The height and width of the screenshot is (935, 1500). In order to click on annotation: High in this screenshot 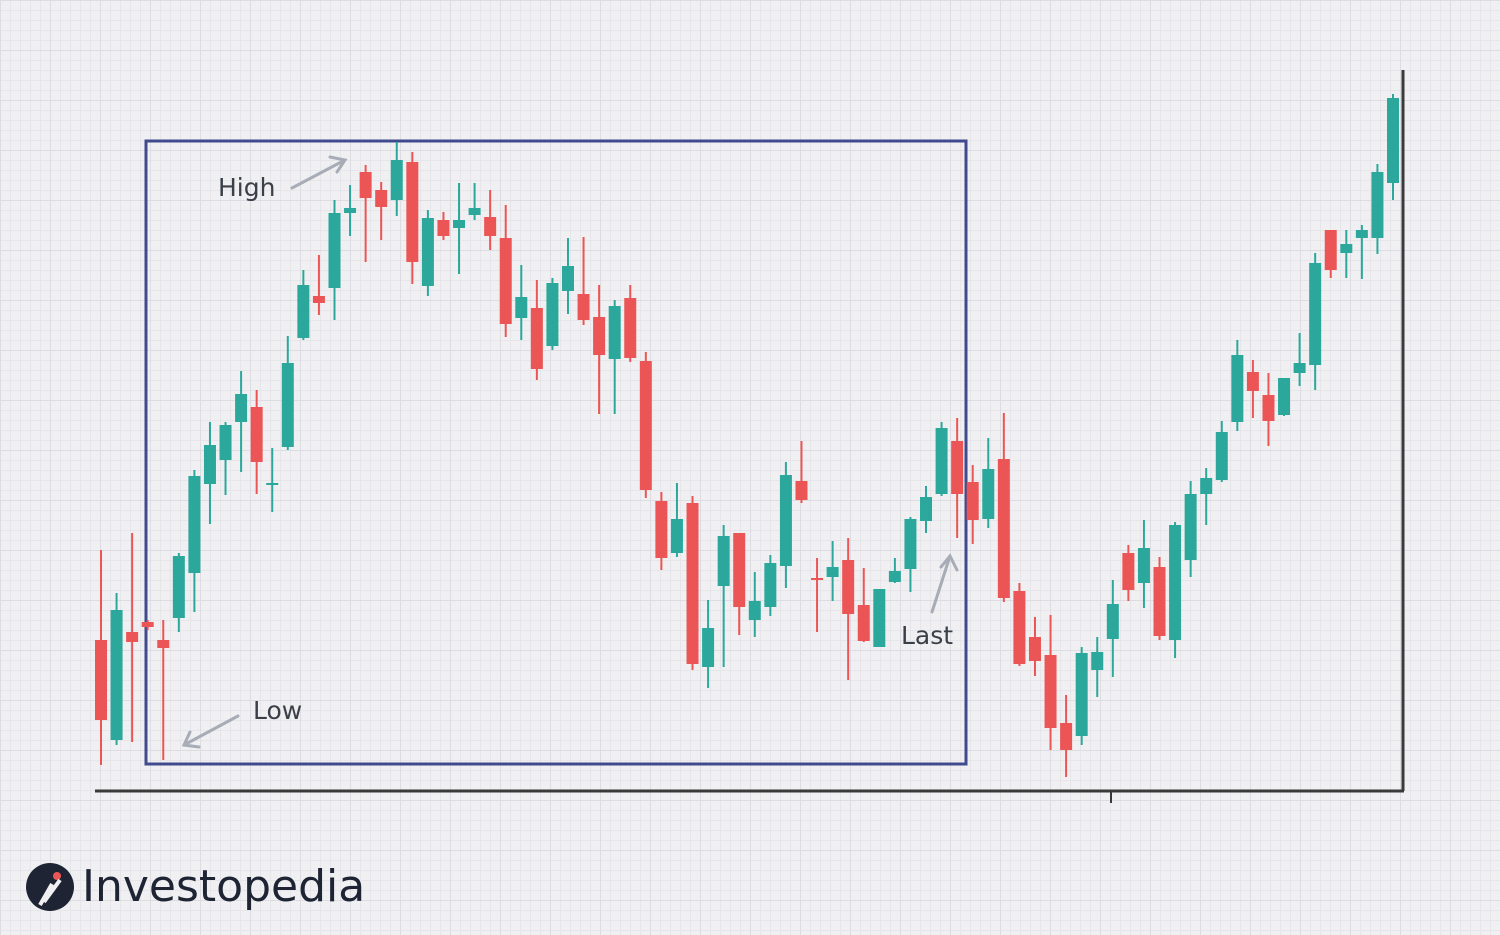, I will do `click(246, 187)`.